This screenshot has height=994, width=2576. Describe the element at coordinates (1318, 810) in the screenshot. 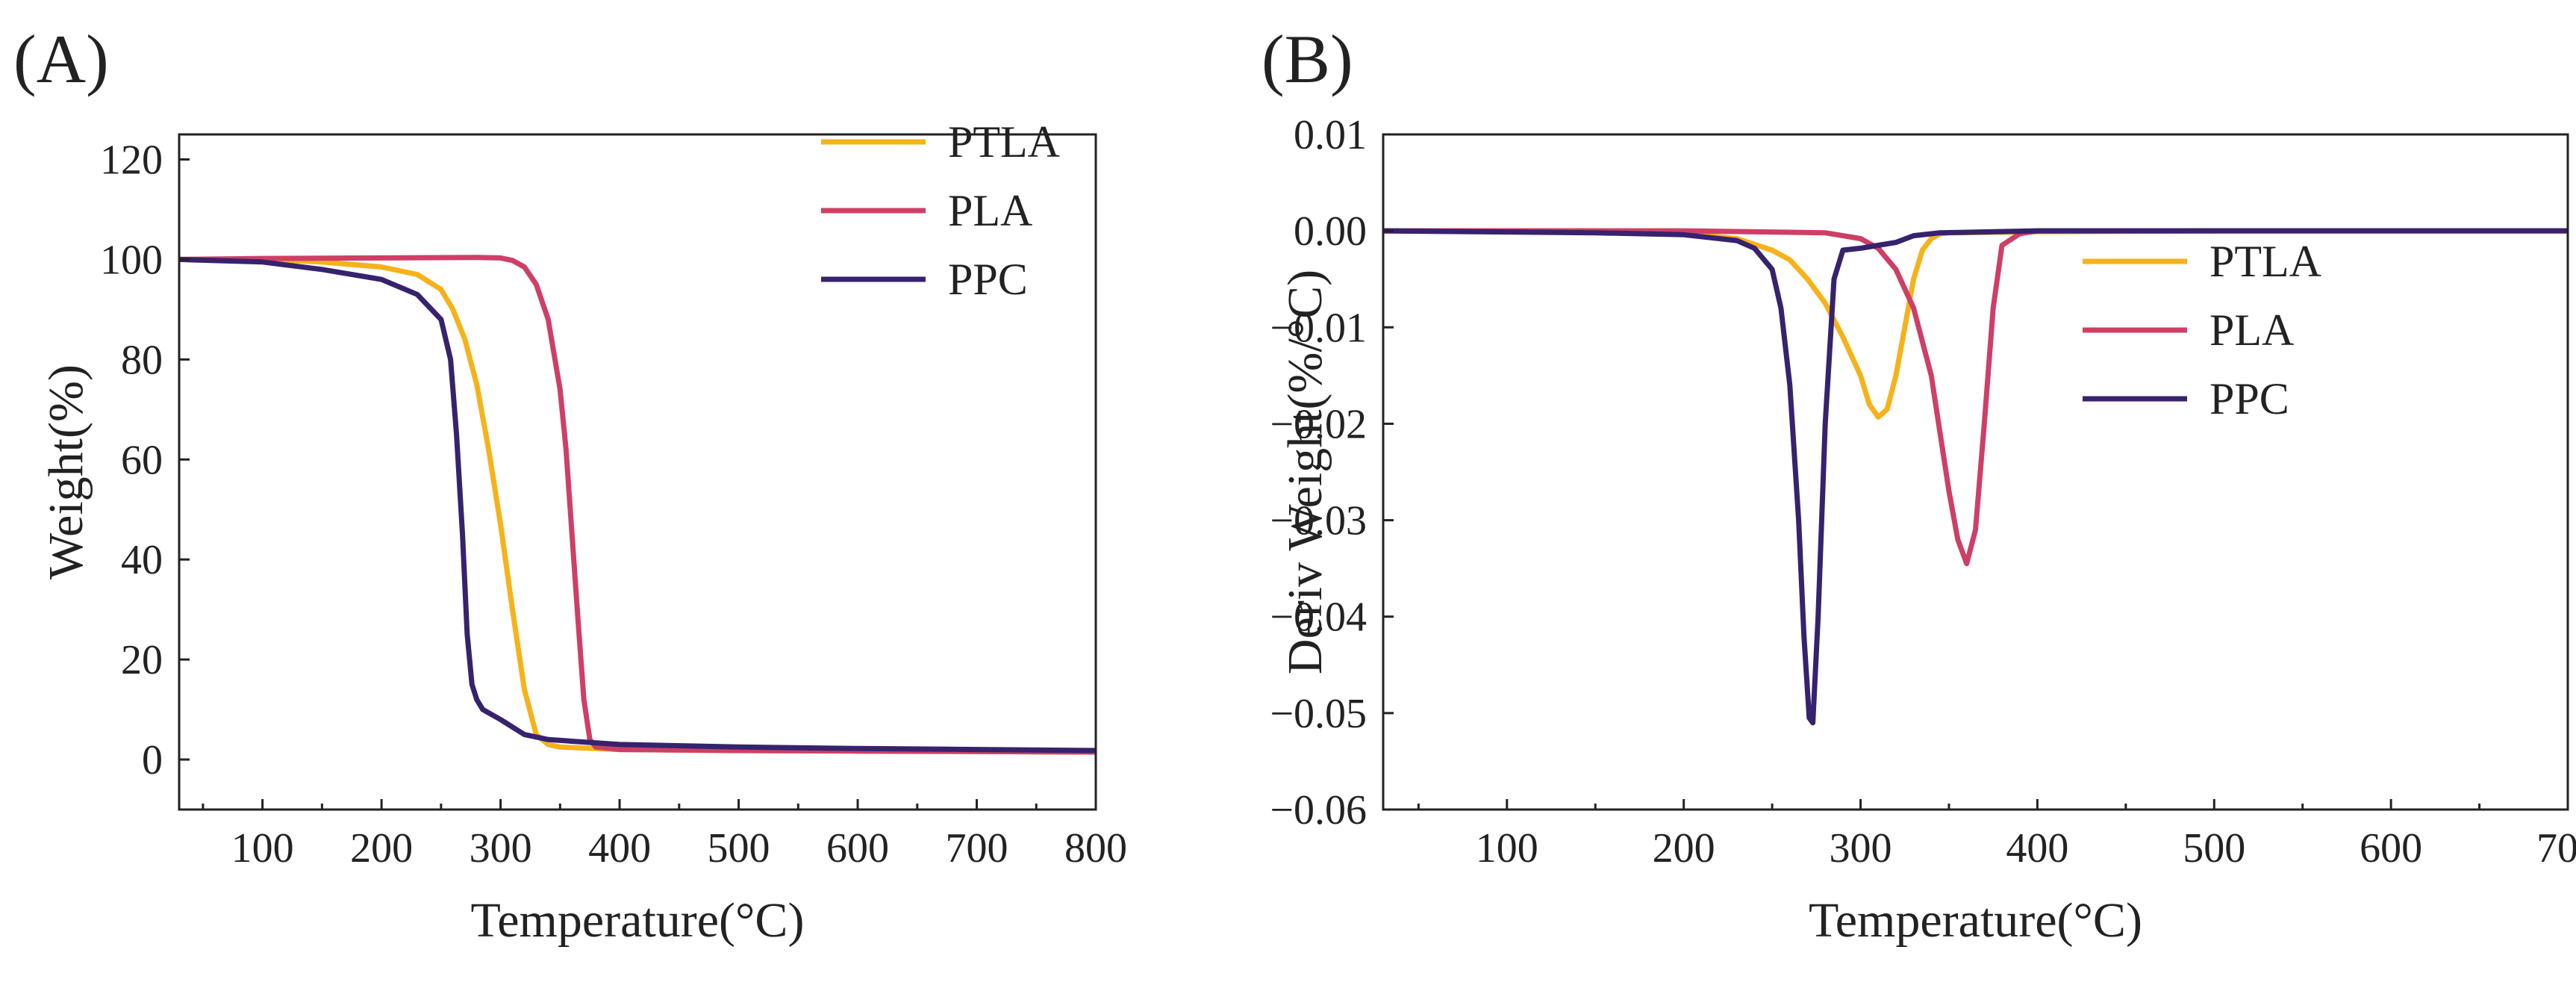

I see `y-tick-label: −0.06` at that location.